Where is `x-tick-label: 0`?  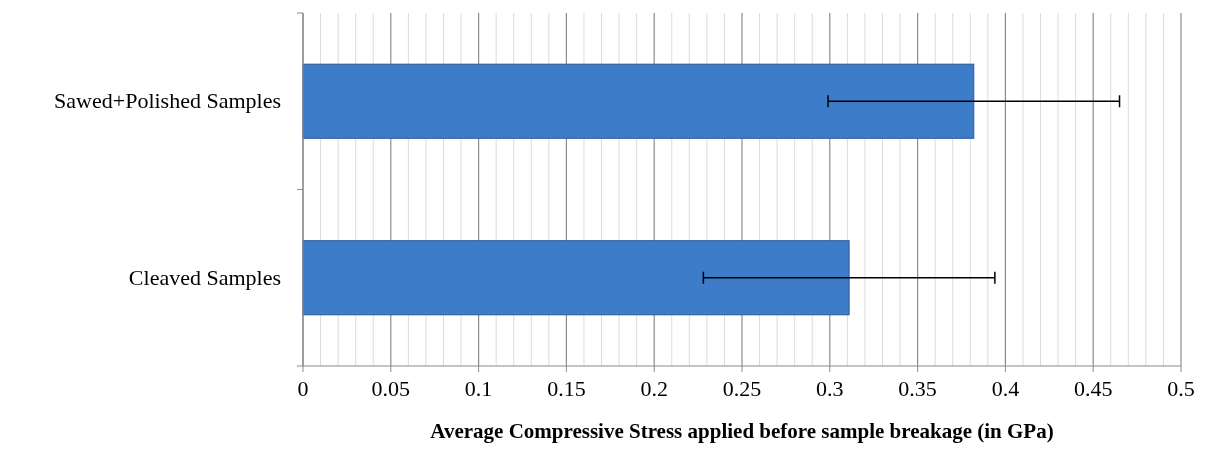 x-tick-label: 0 is located at coordinates (303, 388).